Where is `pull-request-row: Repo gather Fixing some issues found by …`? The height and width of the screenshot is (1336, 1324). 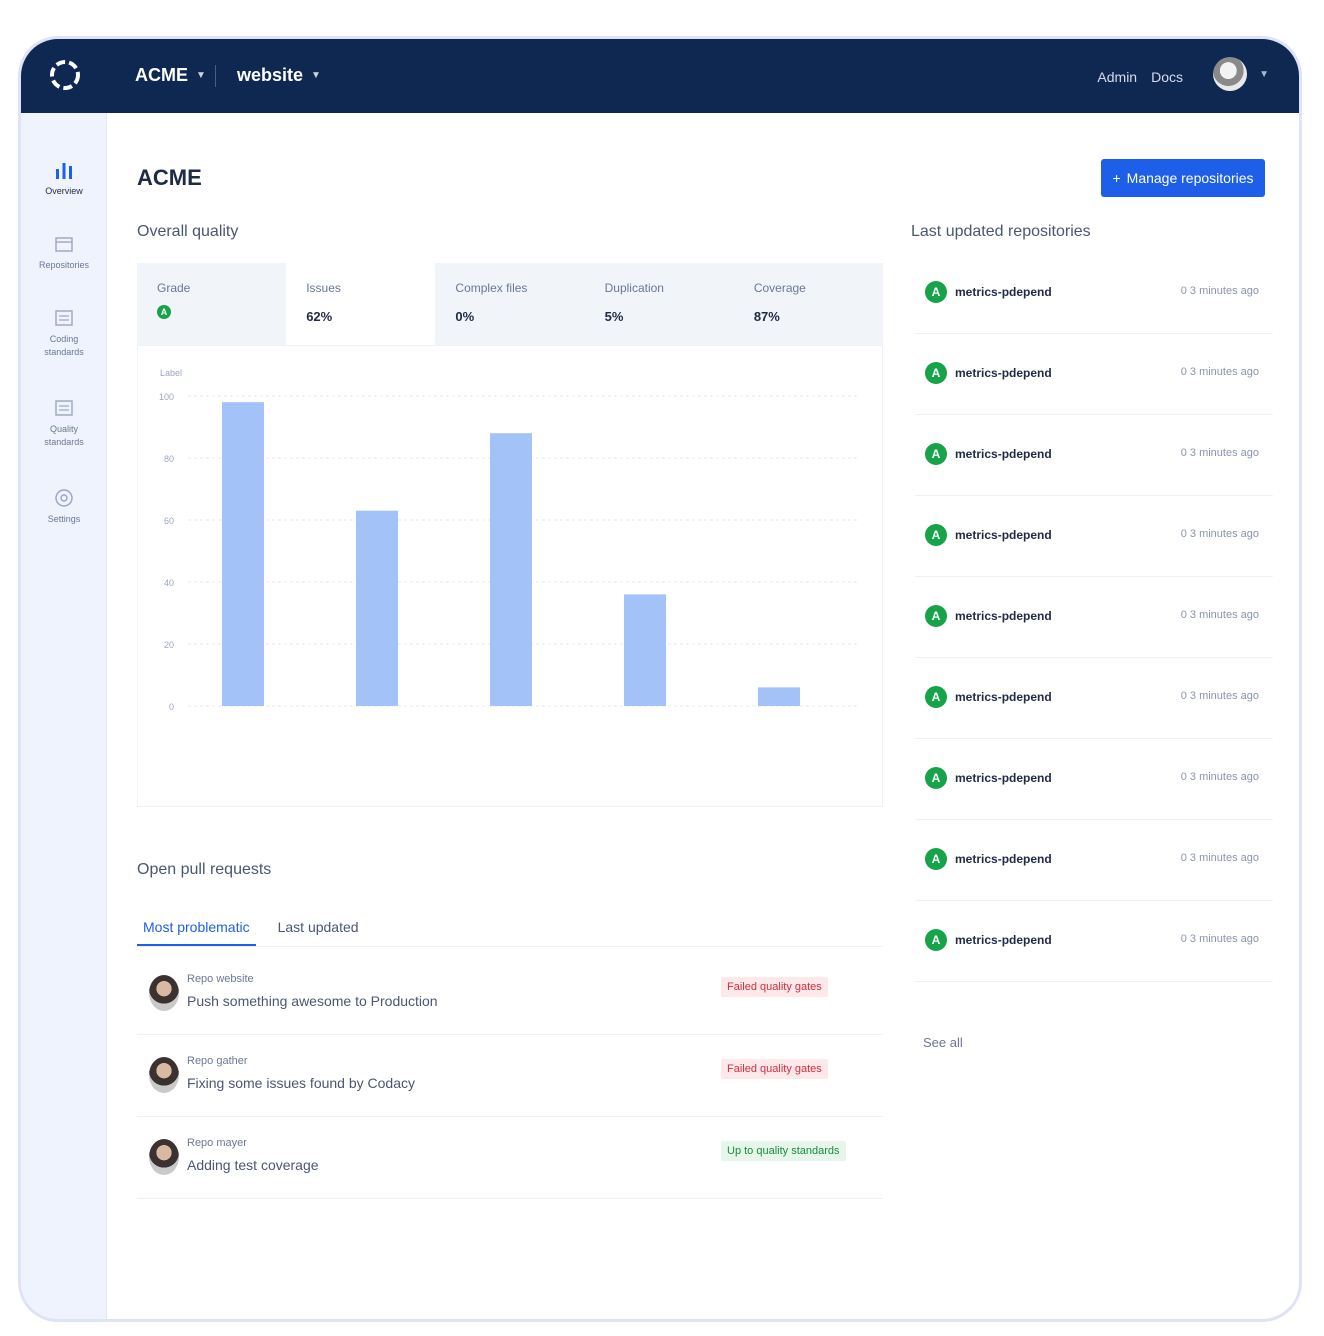 pull-request-row: Repo gather Fixing some issues found by … is located at coordinates (510, 1076).